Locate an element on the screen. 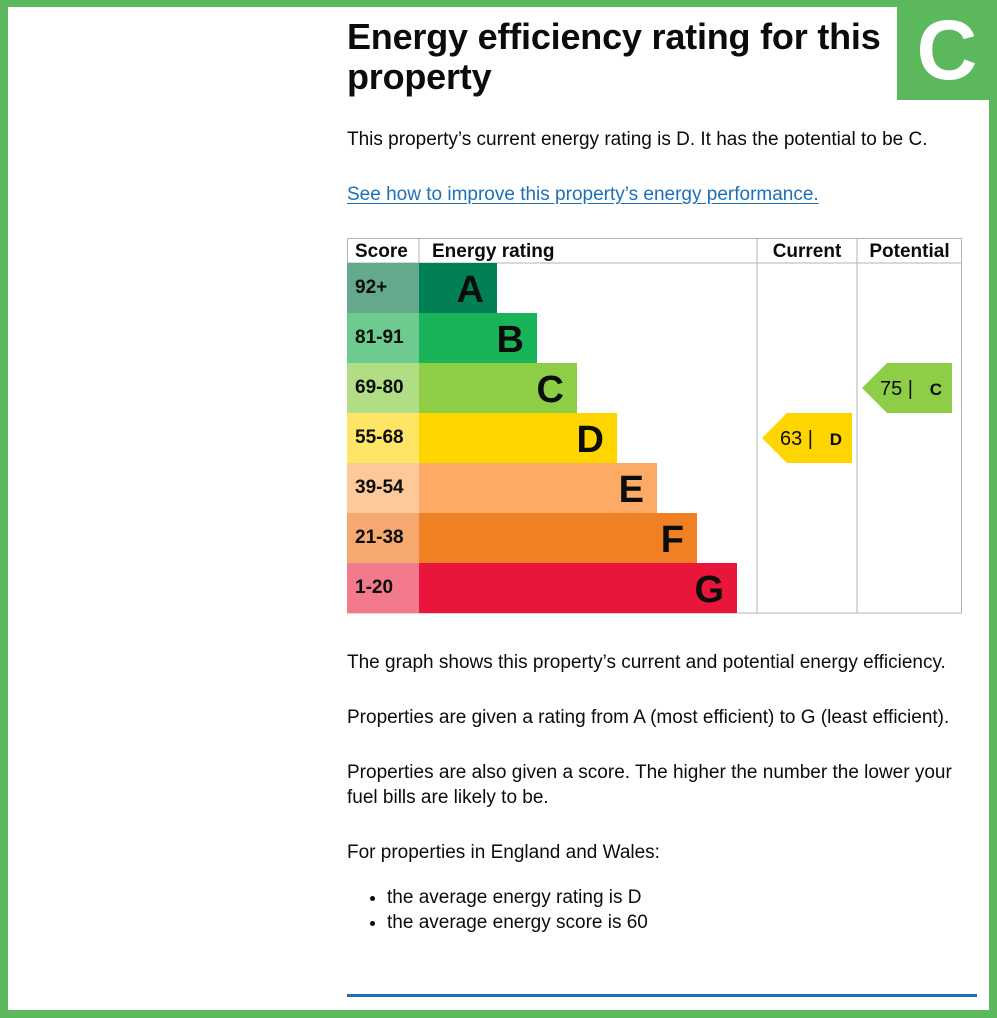 The width and height of the screenshot is (997, 1018). rating-bar-b is located at coordinates (478, 338).